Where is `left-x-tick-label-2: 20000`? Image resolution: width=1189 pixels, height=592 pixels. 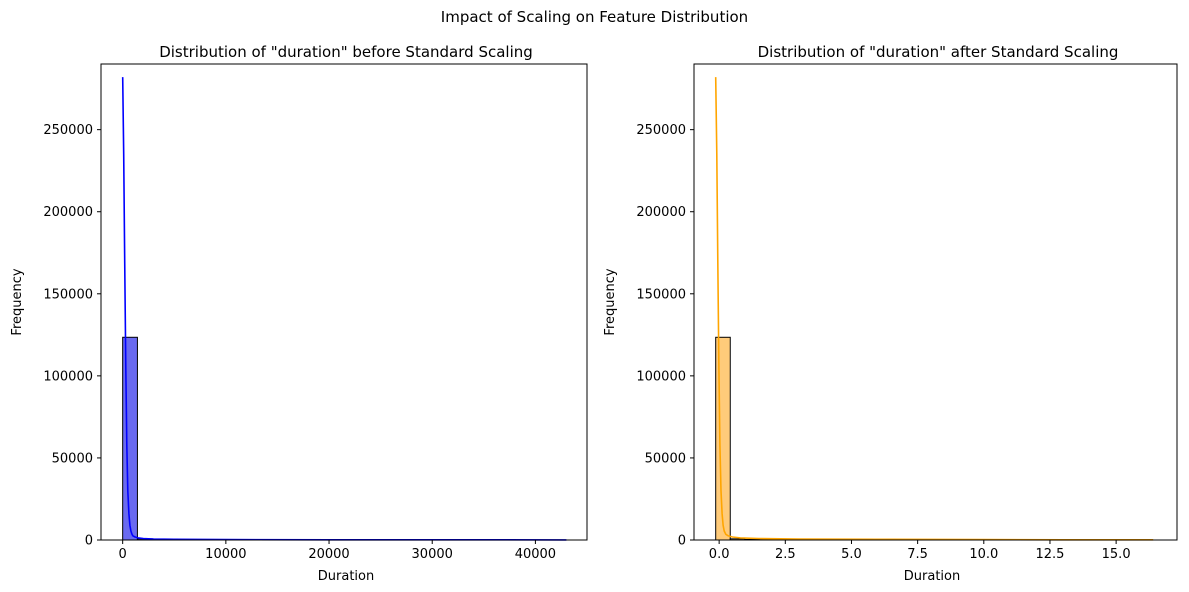
left-x-tick-label-2: 20000 is located at coordinates (328, 554).